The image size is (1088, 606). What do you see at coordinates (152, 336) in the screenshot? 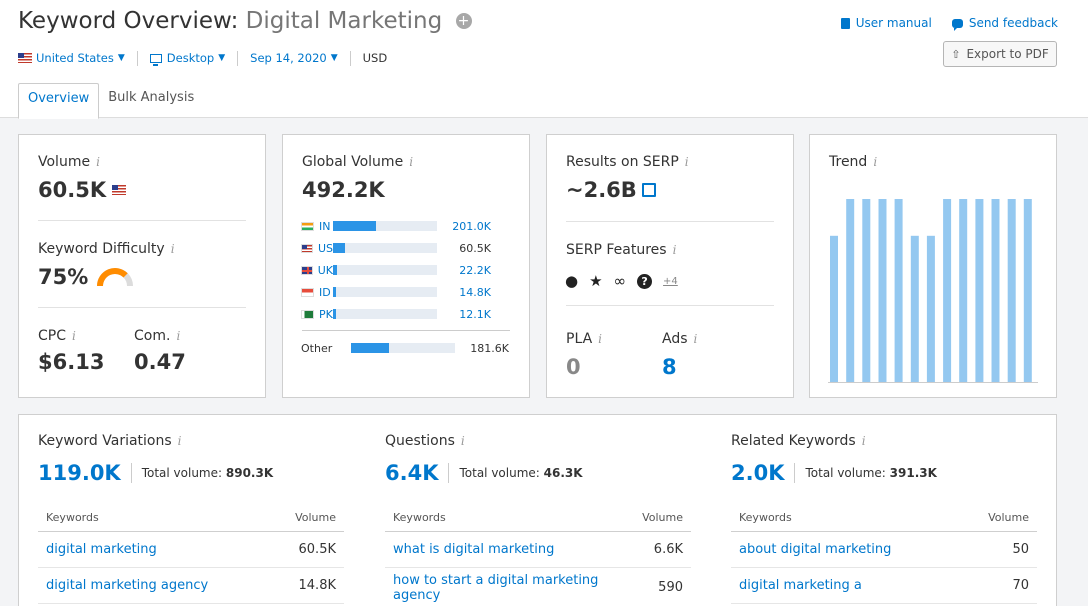
I see `com-label-text: Com.` at bounding box center [152, 336].